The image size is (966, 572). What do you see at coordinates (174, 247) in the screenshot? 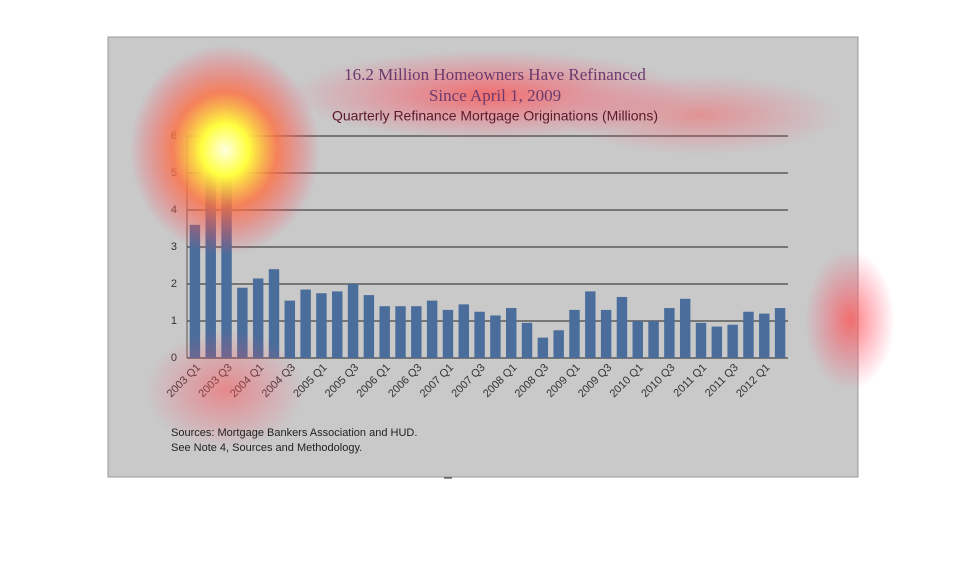
I see `y-tick-label: 3` at bounding box center [174, 247].